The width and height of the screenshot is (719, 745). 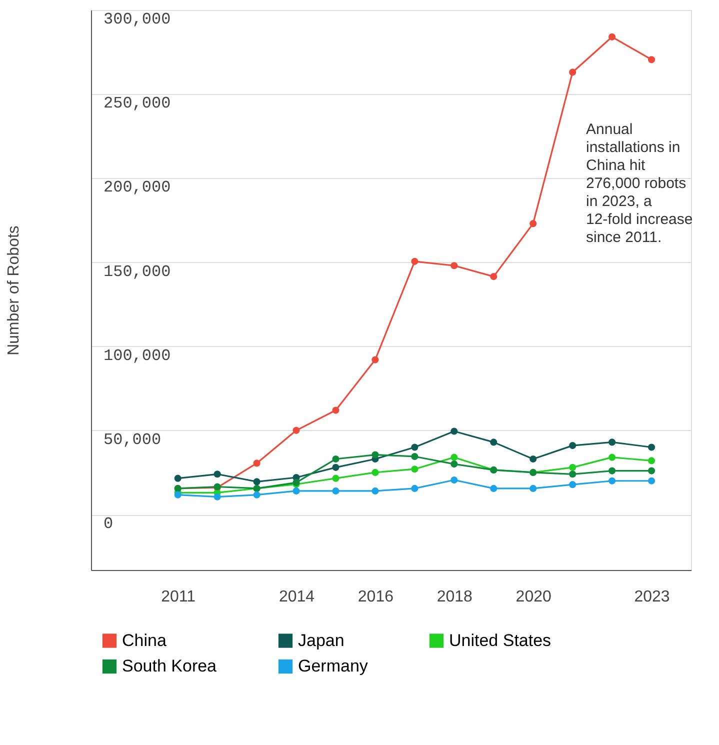 What do you see at coordinates (109, 524) in the screenshot?
I see `y-tick-label: 0` at bounding box center [109, 524].